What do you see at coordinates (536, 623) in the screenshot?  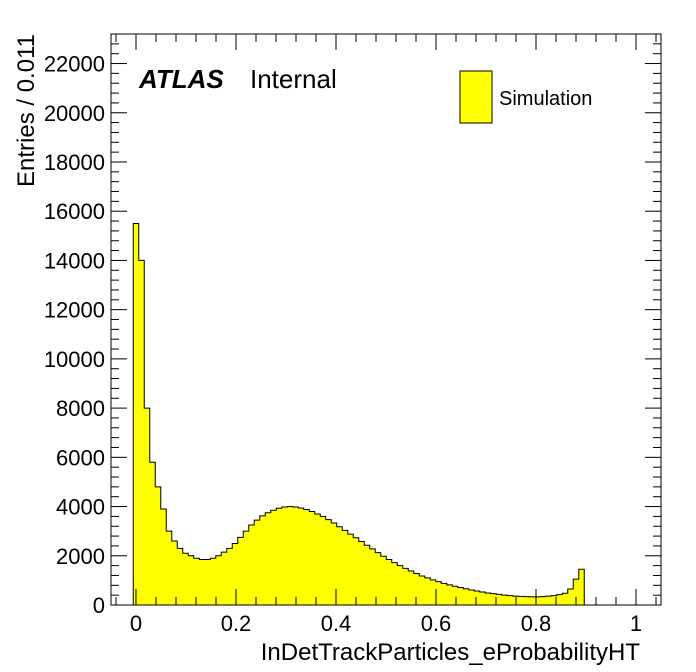 I see `x-tick-label: 0.8` at bounding box center [536, 623].